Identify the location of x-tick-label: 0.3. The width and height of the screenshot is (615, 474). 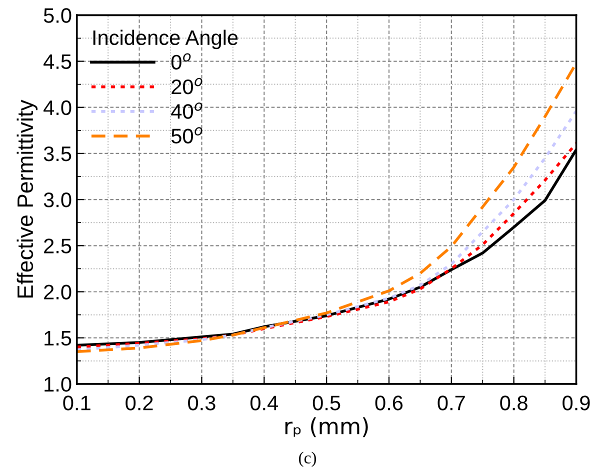
(202, 403).